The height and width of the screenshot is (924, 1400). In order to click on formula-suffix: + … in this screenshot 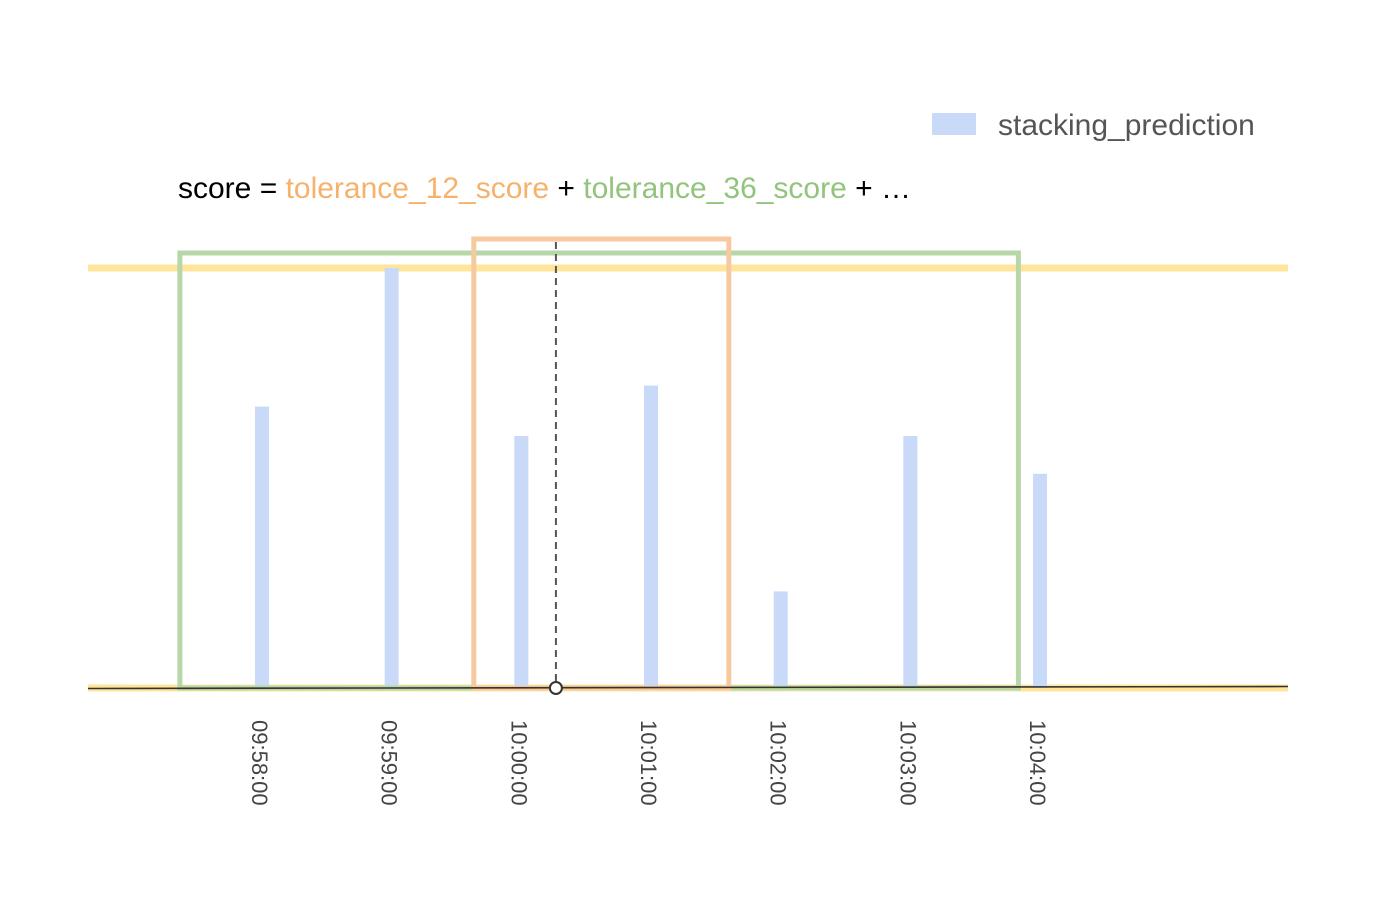, I will do `click(879, 188)`.